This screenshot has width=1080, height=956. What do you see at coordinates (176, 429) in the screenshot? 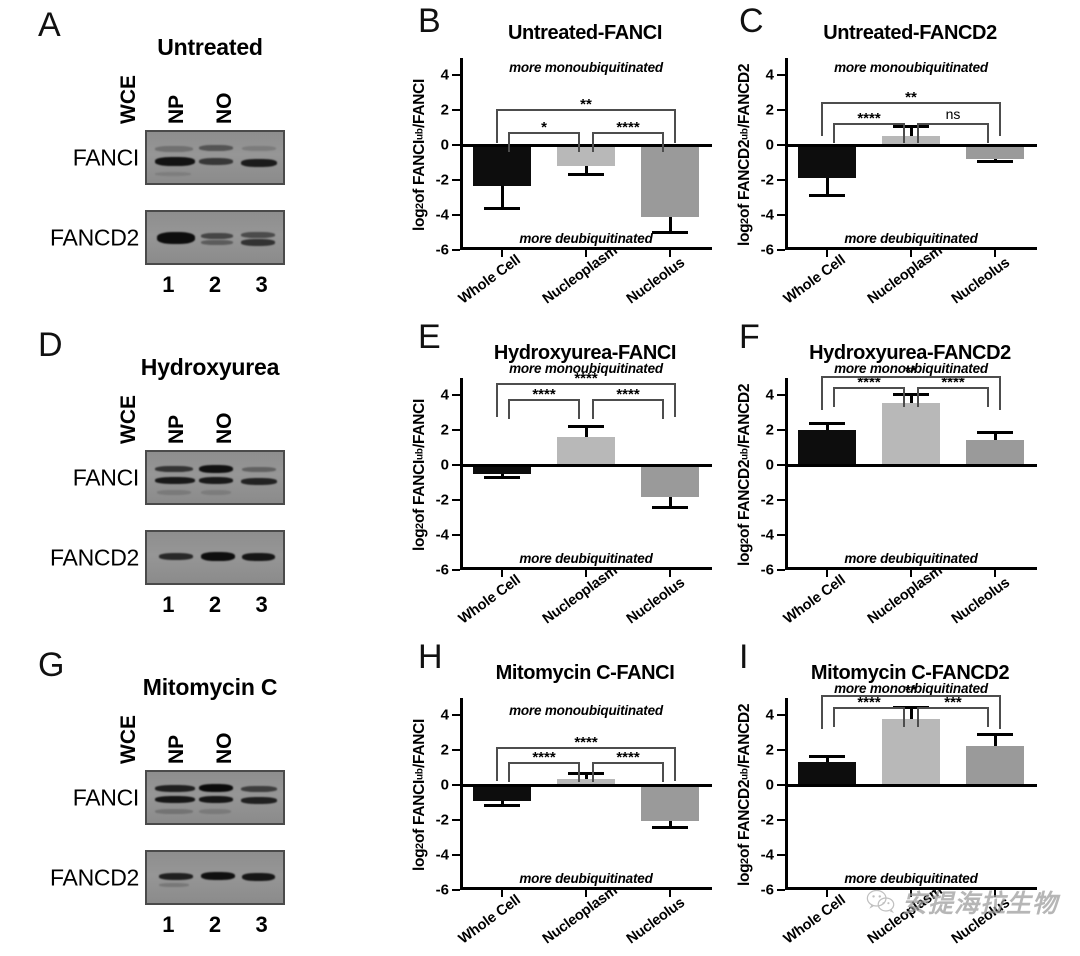
I see `lane-label-np: NP` at bounding box center [176, 429].